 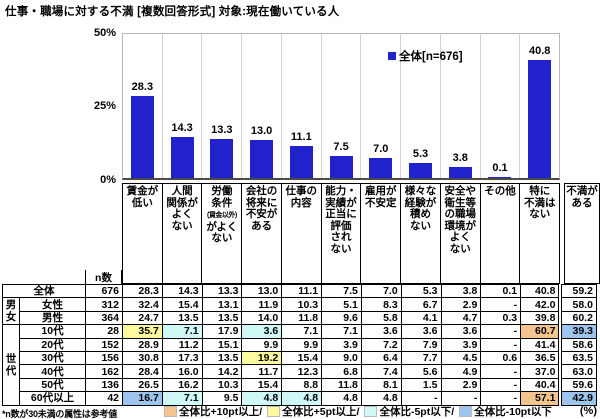 I want to click on table-cell: 24.7, so click(x=142, y=318).